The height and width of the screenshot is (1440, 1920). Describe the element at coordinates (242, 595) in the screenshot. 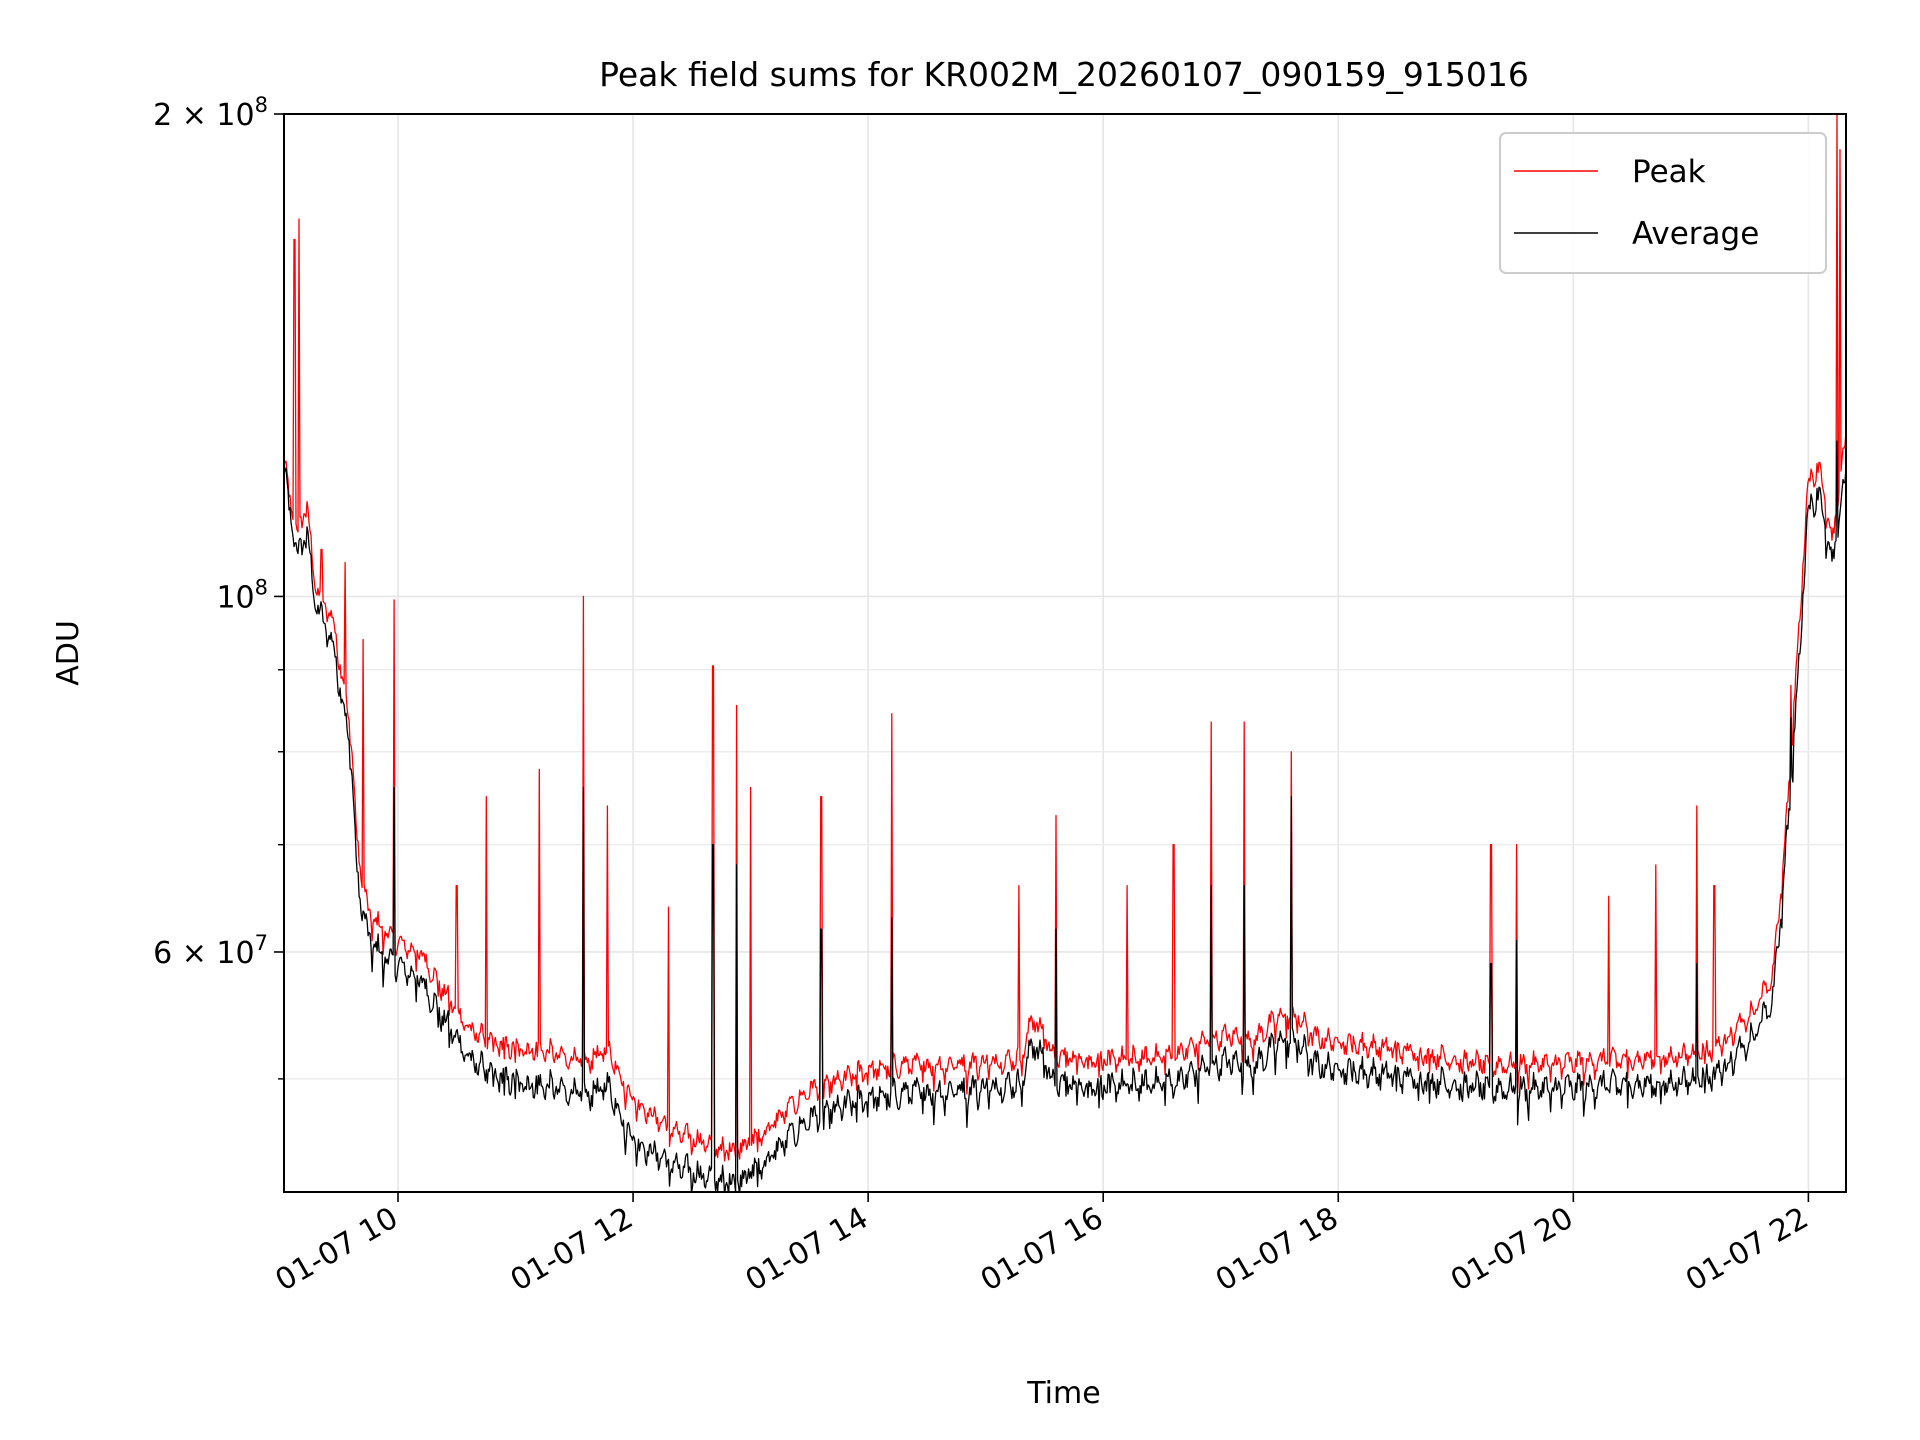

I see `y-tick-label: 108` at that location.